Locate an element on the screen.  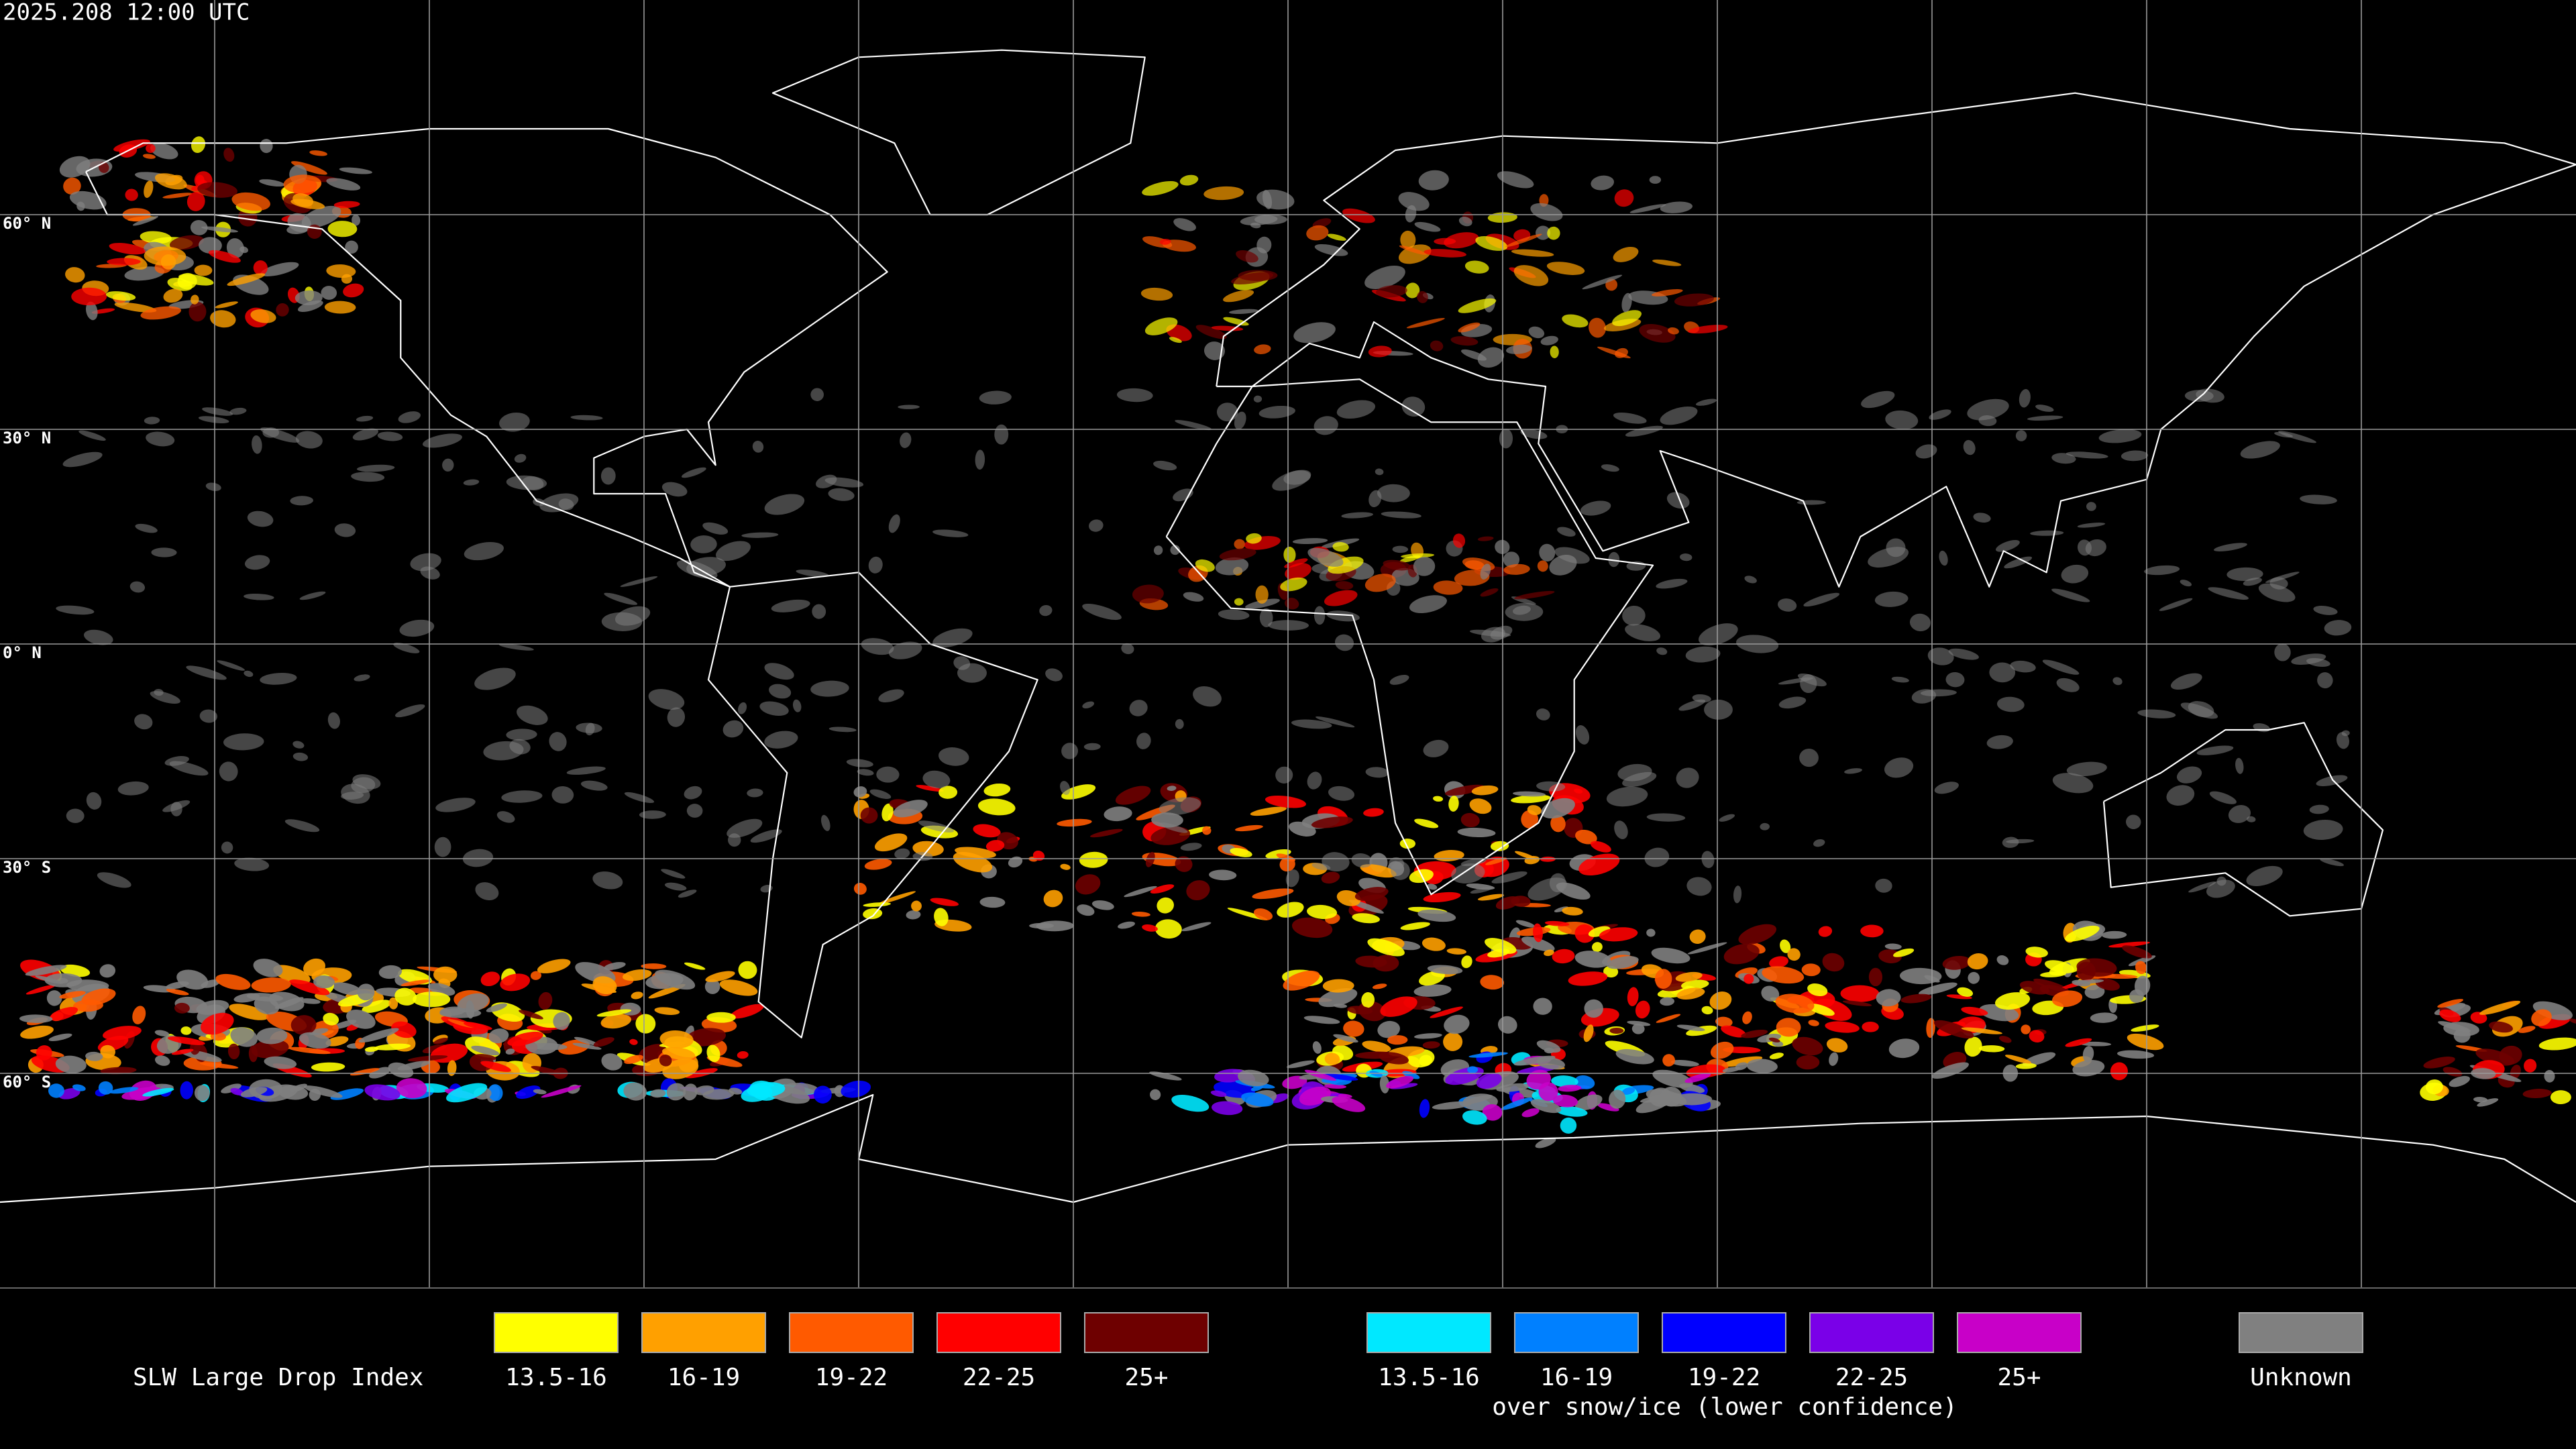
legend-label: Unknown is located at coordinates (2301, 1377).